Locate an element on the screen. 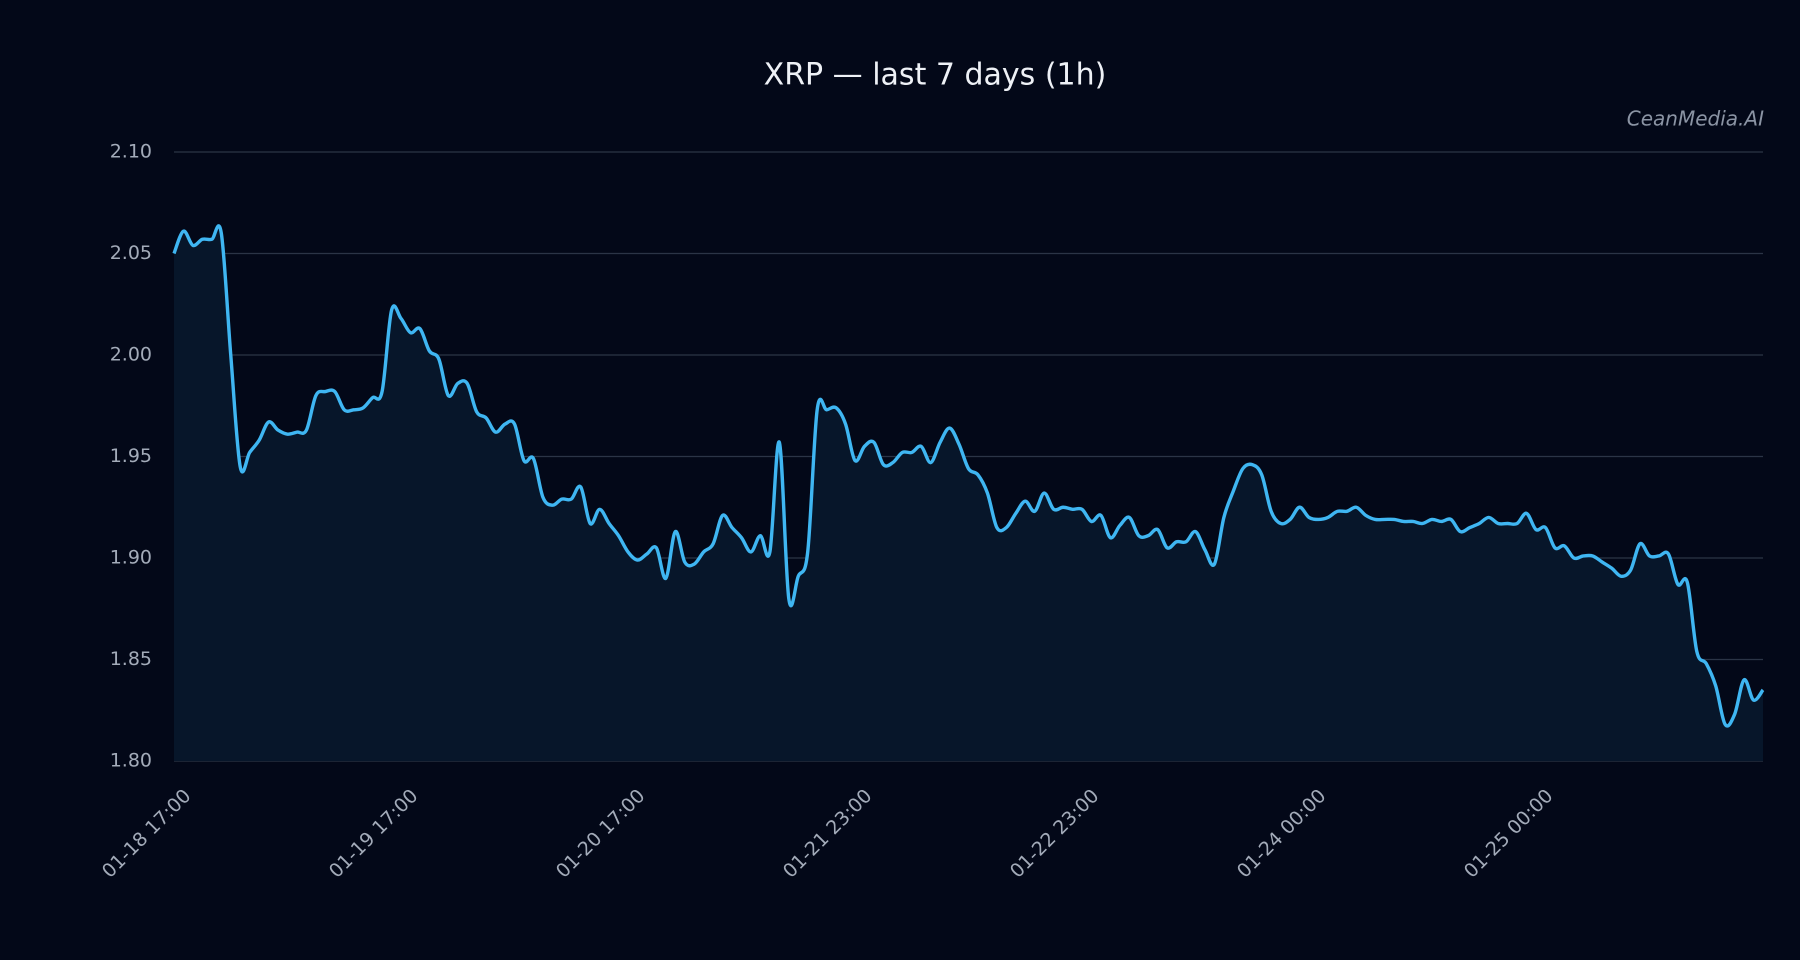 The height and width of the screenshot is (960, 1800). y-tick-label: 1.90 is located at coordinates (131, 558).